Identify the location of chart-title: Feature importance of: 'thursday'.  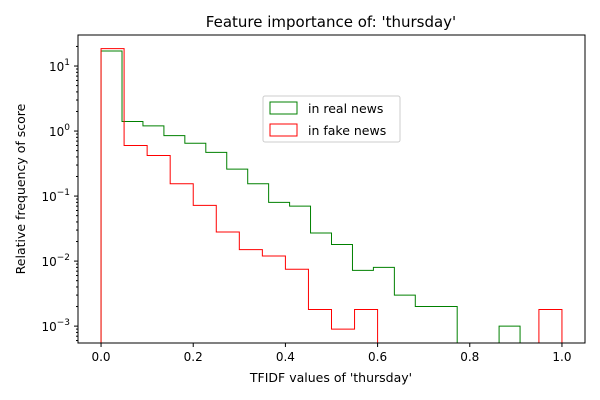
(331, 22).